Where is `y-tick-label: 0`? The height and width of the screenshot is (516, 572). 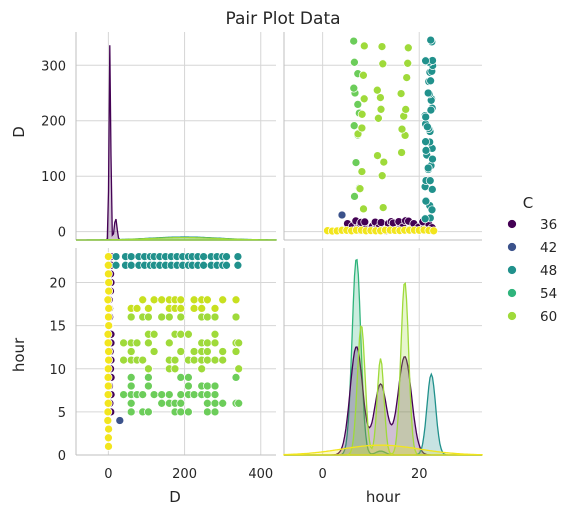
y-tick-label: 0 is located at coordinates (62, 456).